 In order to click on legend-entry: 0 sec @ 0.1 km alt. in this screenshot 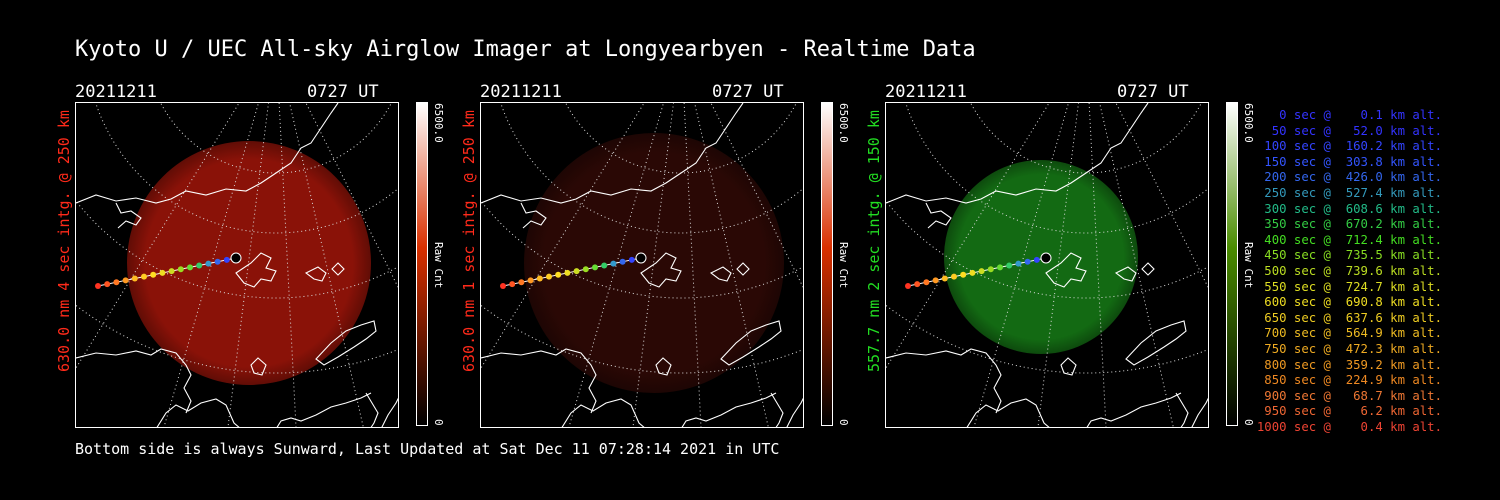, I will do `click(1349, 115)`.